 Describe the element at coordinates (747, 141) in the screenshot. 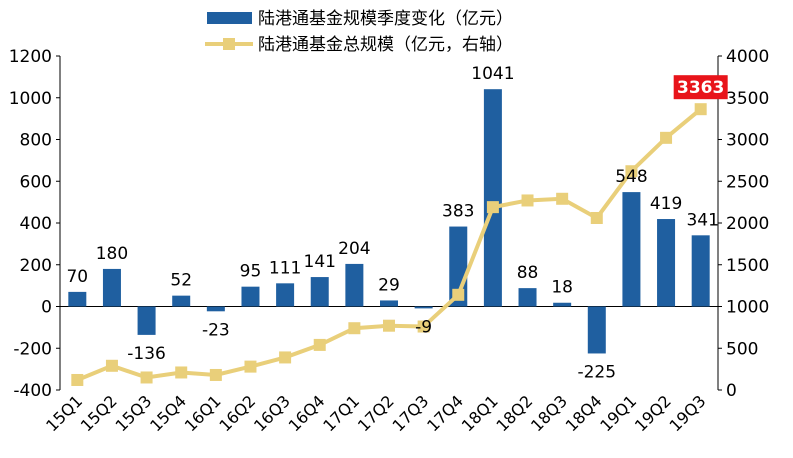

I see `right-tick-label: 3000` at that location.